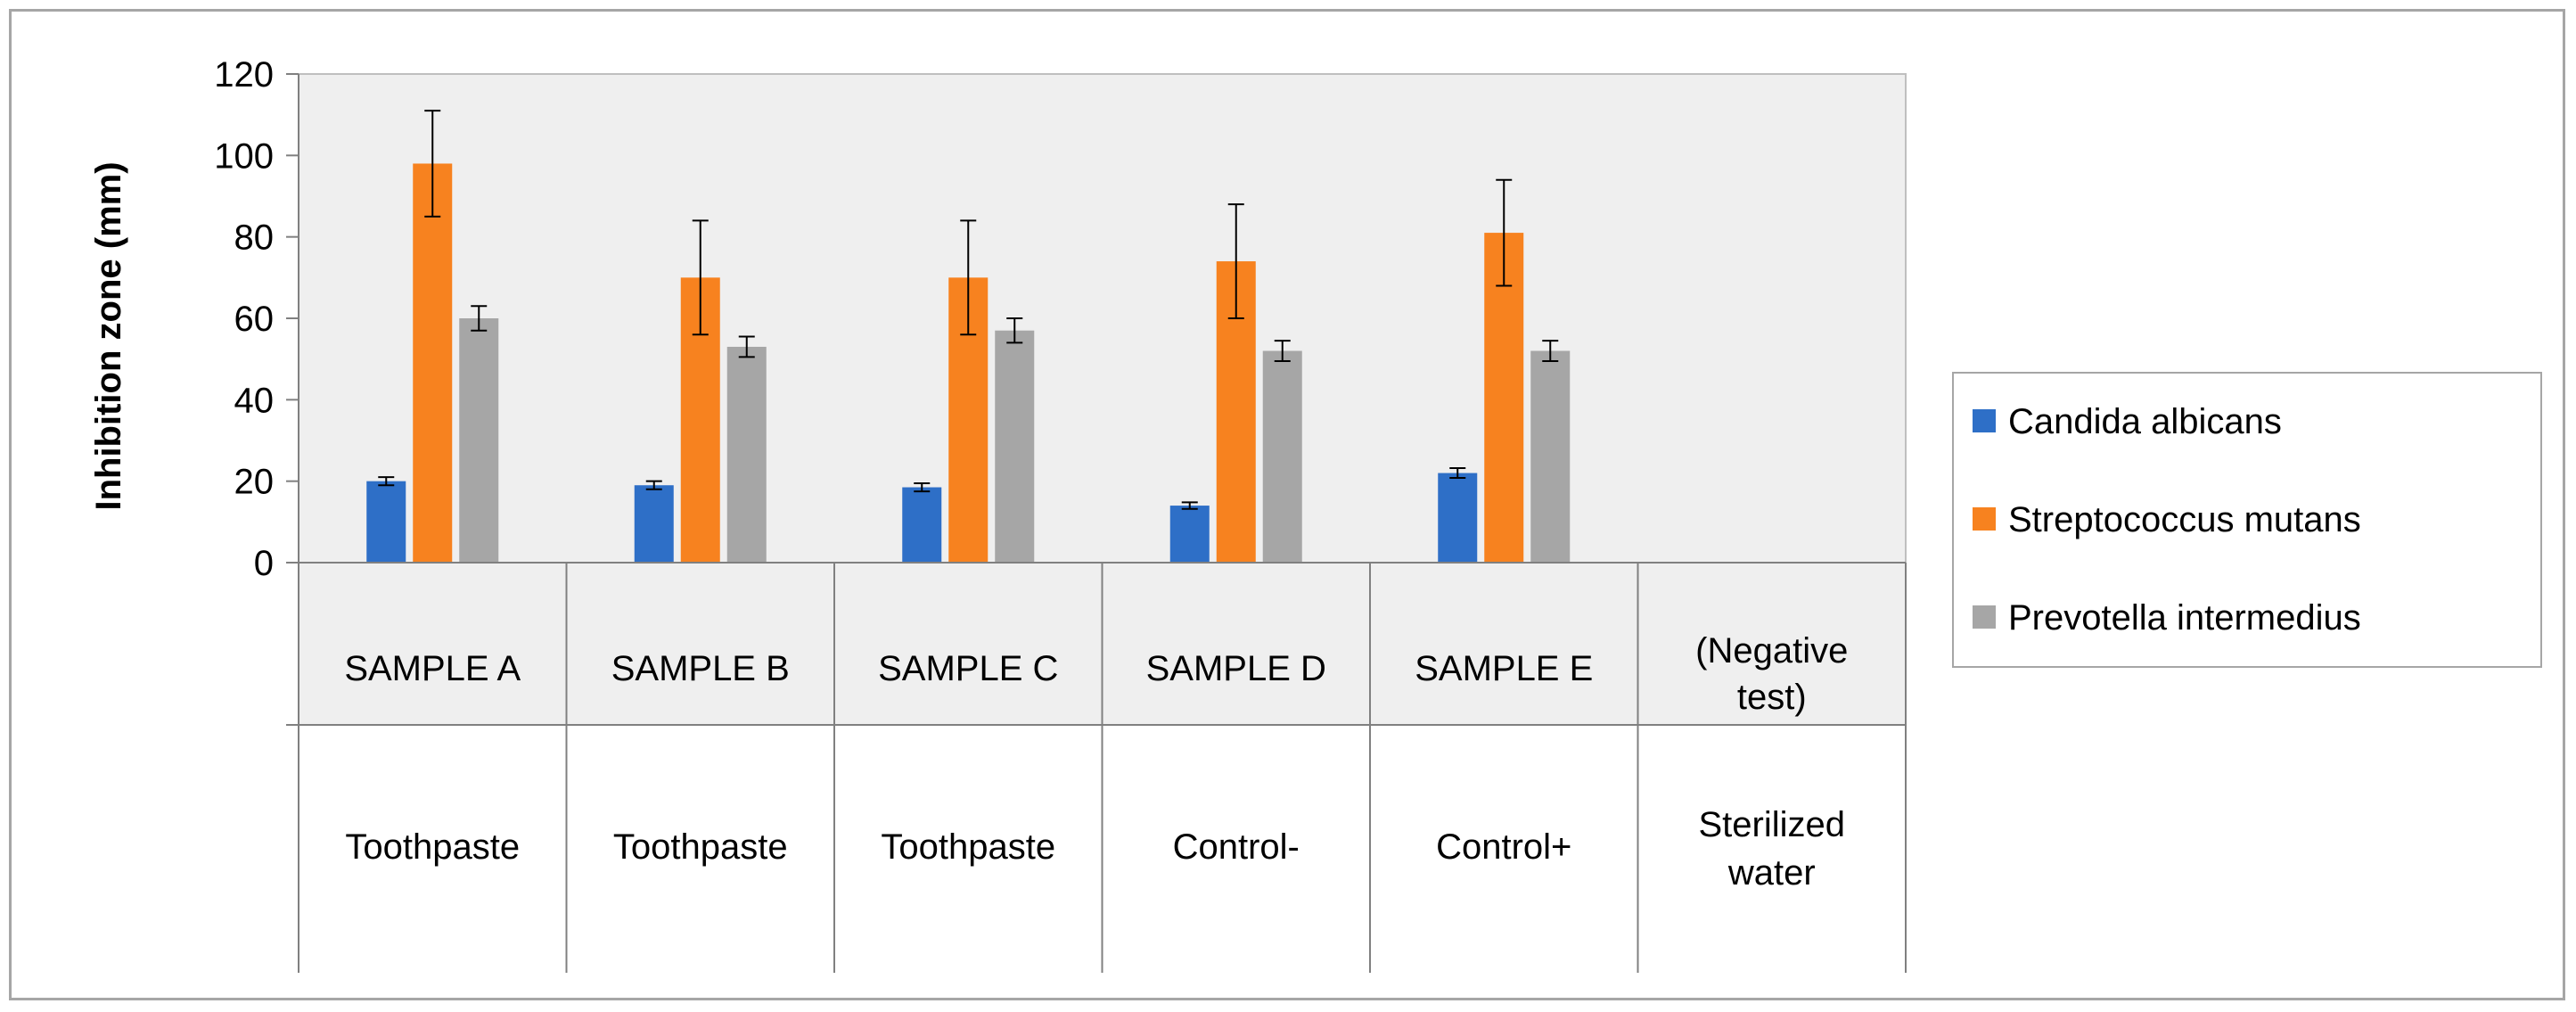  What do you see at coordinates (1504, 847) in the screenshot?
I see `group-label: Control+` at bounding box center [1504, 847].